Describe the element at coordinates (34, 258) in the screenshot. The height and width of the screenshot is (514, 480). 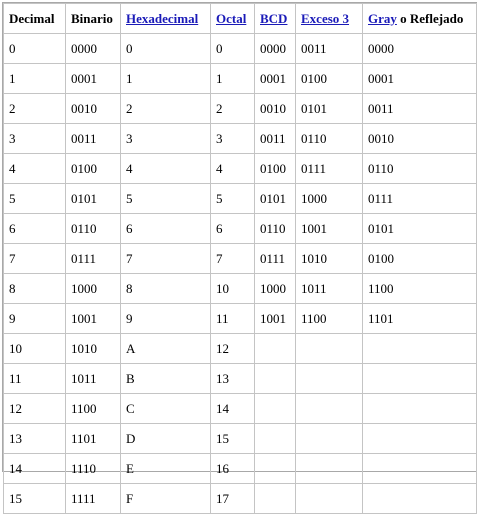
I see `cell-decimal: 7` at that location.